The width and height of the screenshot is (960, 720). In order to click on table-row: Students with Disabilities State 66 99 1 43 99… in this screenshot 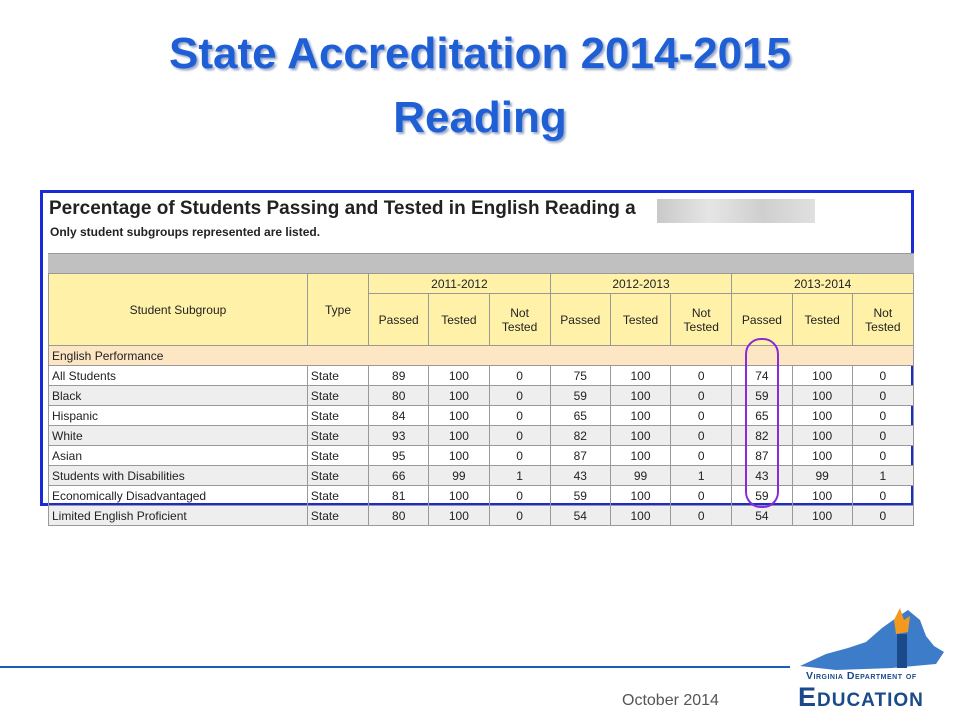, I will do `click(481, 475)`.